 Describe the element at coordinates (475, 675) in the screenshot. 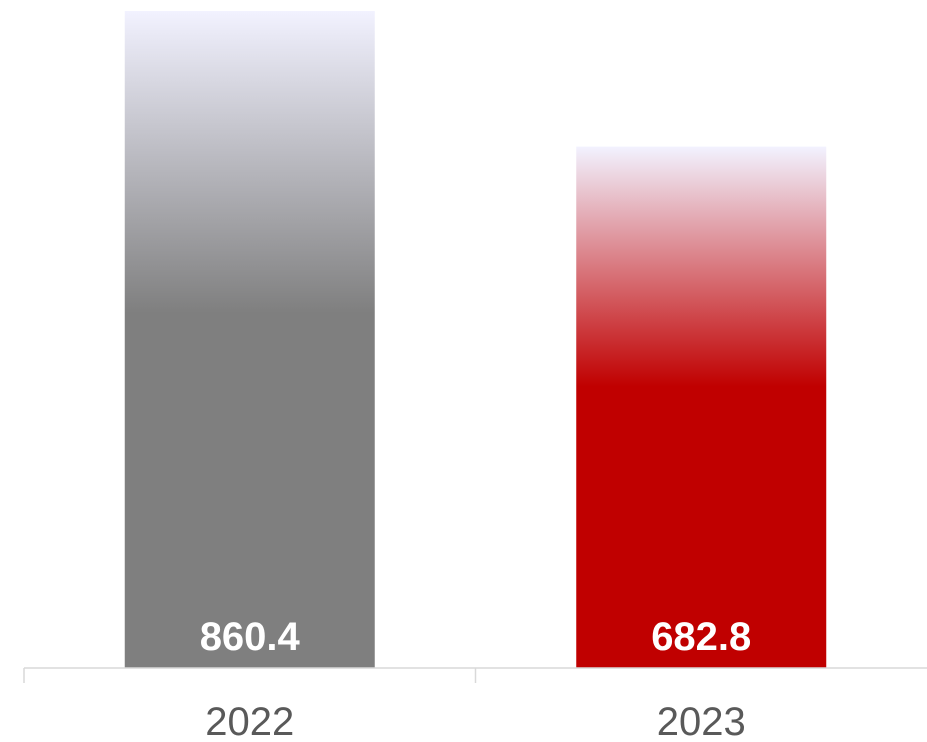

I see `x-axis` at that location.